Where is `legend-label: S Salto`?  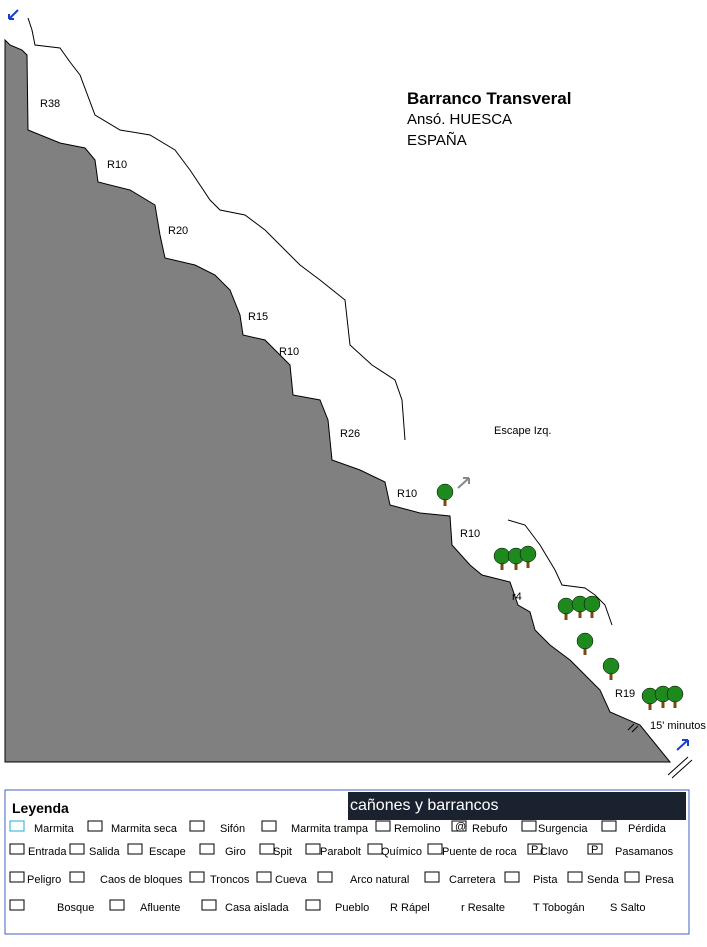
legend-label: S Salto is located at coordinates (627, 908).